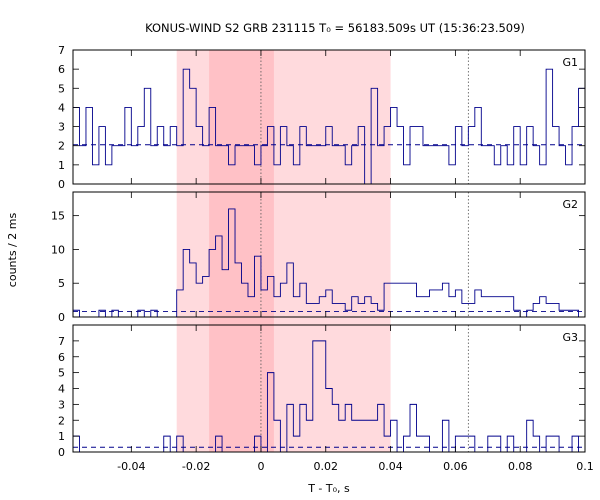  What do you see at coordinates (390, 466) in the screenshot?
I see `x-tick-label: 0.04` at bounding box center [390, 466].